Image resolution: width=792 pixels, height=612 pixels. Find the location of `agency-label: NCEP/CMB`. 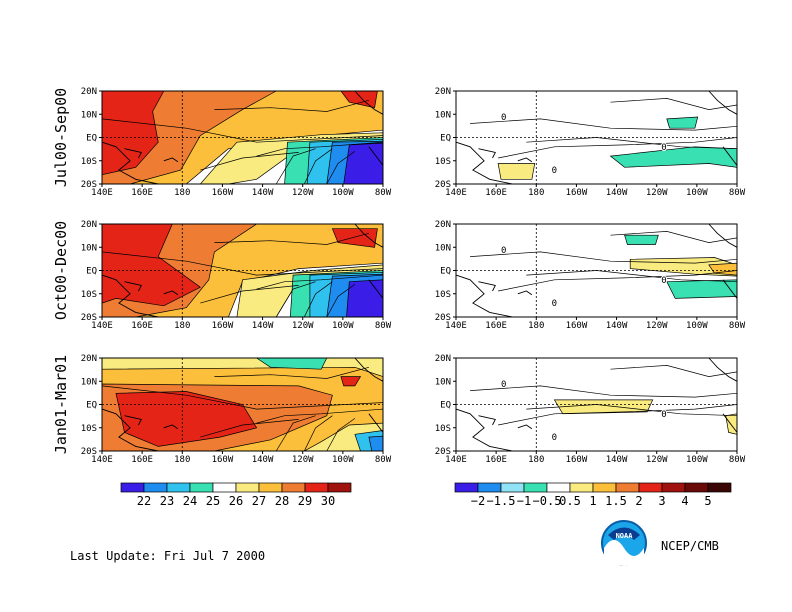

agency-label: NCEP/CMB is located at coordinates (690, 546).